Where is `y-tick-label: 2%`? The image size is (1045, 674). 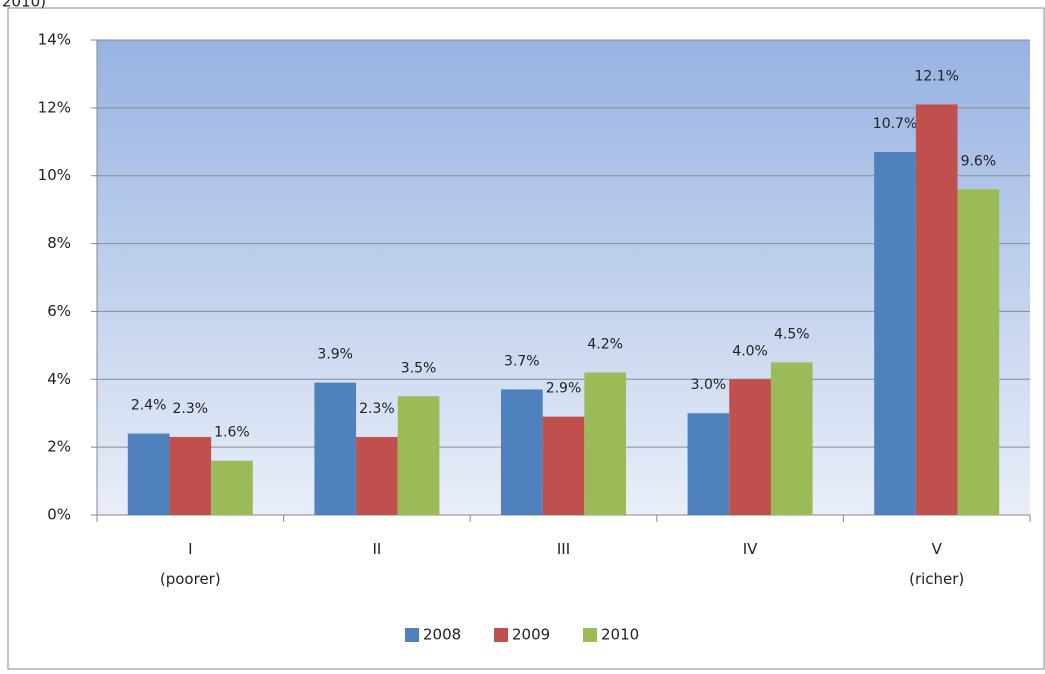
y-tick-label: 2% is located at coordinates (59, 447).